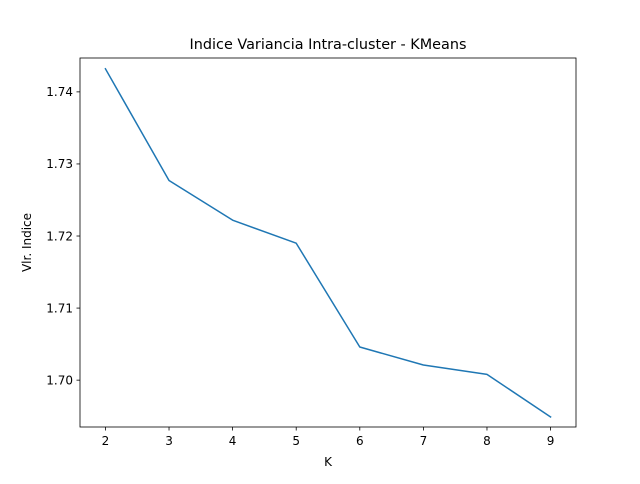  What do you see at coordinates (328, 45) in the screenshot?
I see `chart-title: Indice Variancia Intra-cluster - KMeans` at bounding box center [328, 45].